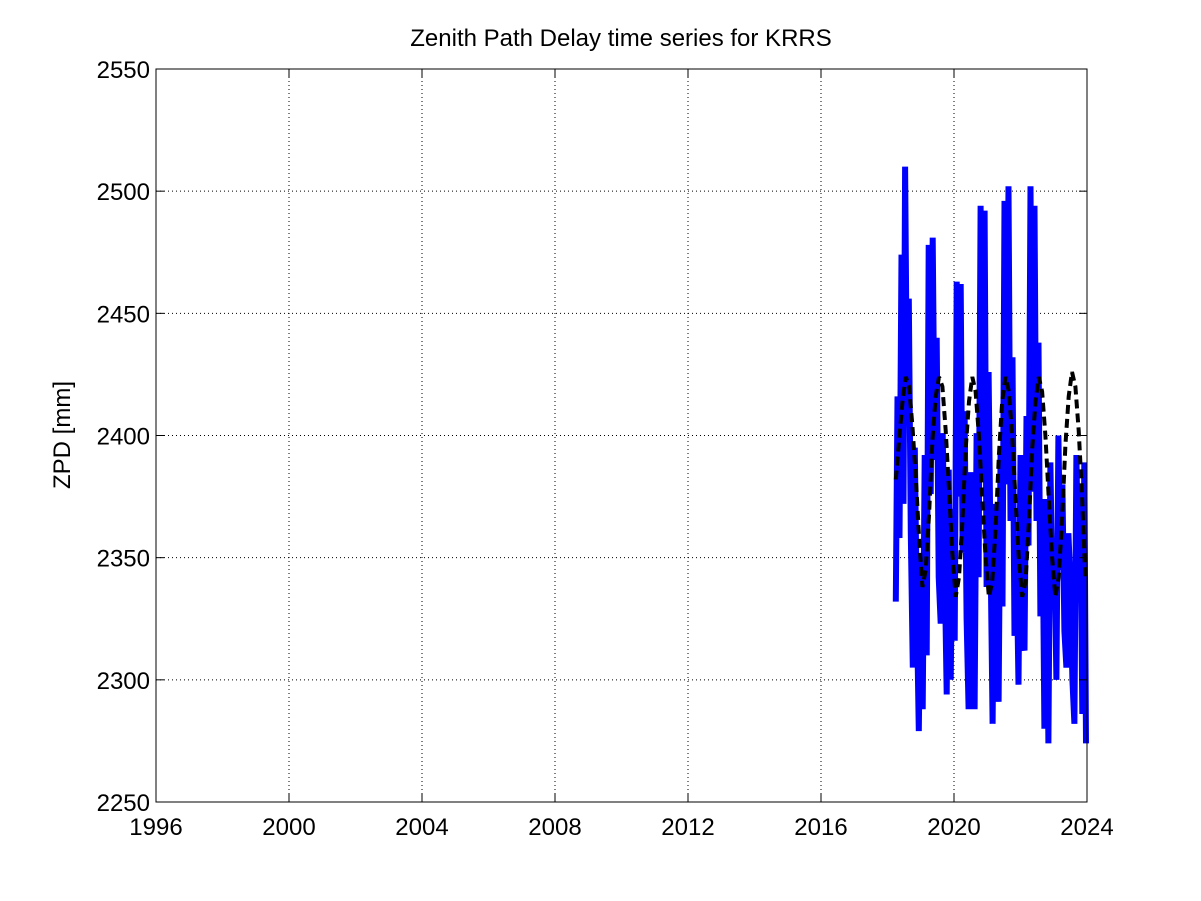  What do you see at coordinates (123, 681) in the screenshot?
I see `y-tick-label: 2300` at bounding box center [123, 681].